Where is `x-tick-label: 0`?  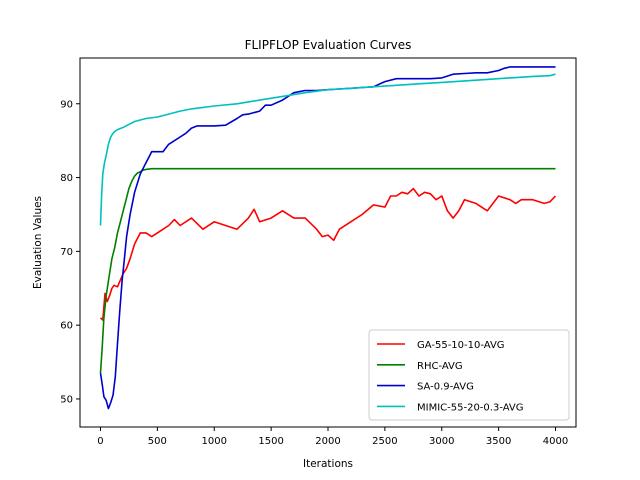
x-tick-label: 0 is located at coordinates (100, 441).